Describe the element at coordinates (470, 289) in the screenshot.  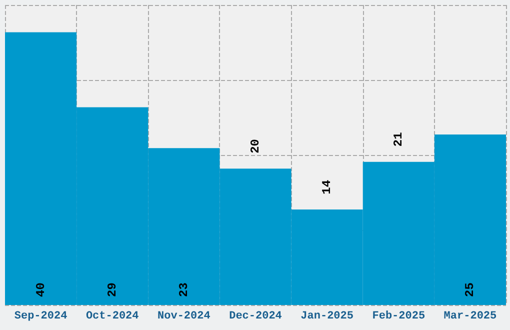
I see `data-label: 25` at that location.